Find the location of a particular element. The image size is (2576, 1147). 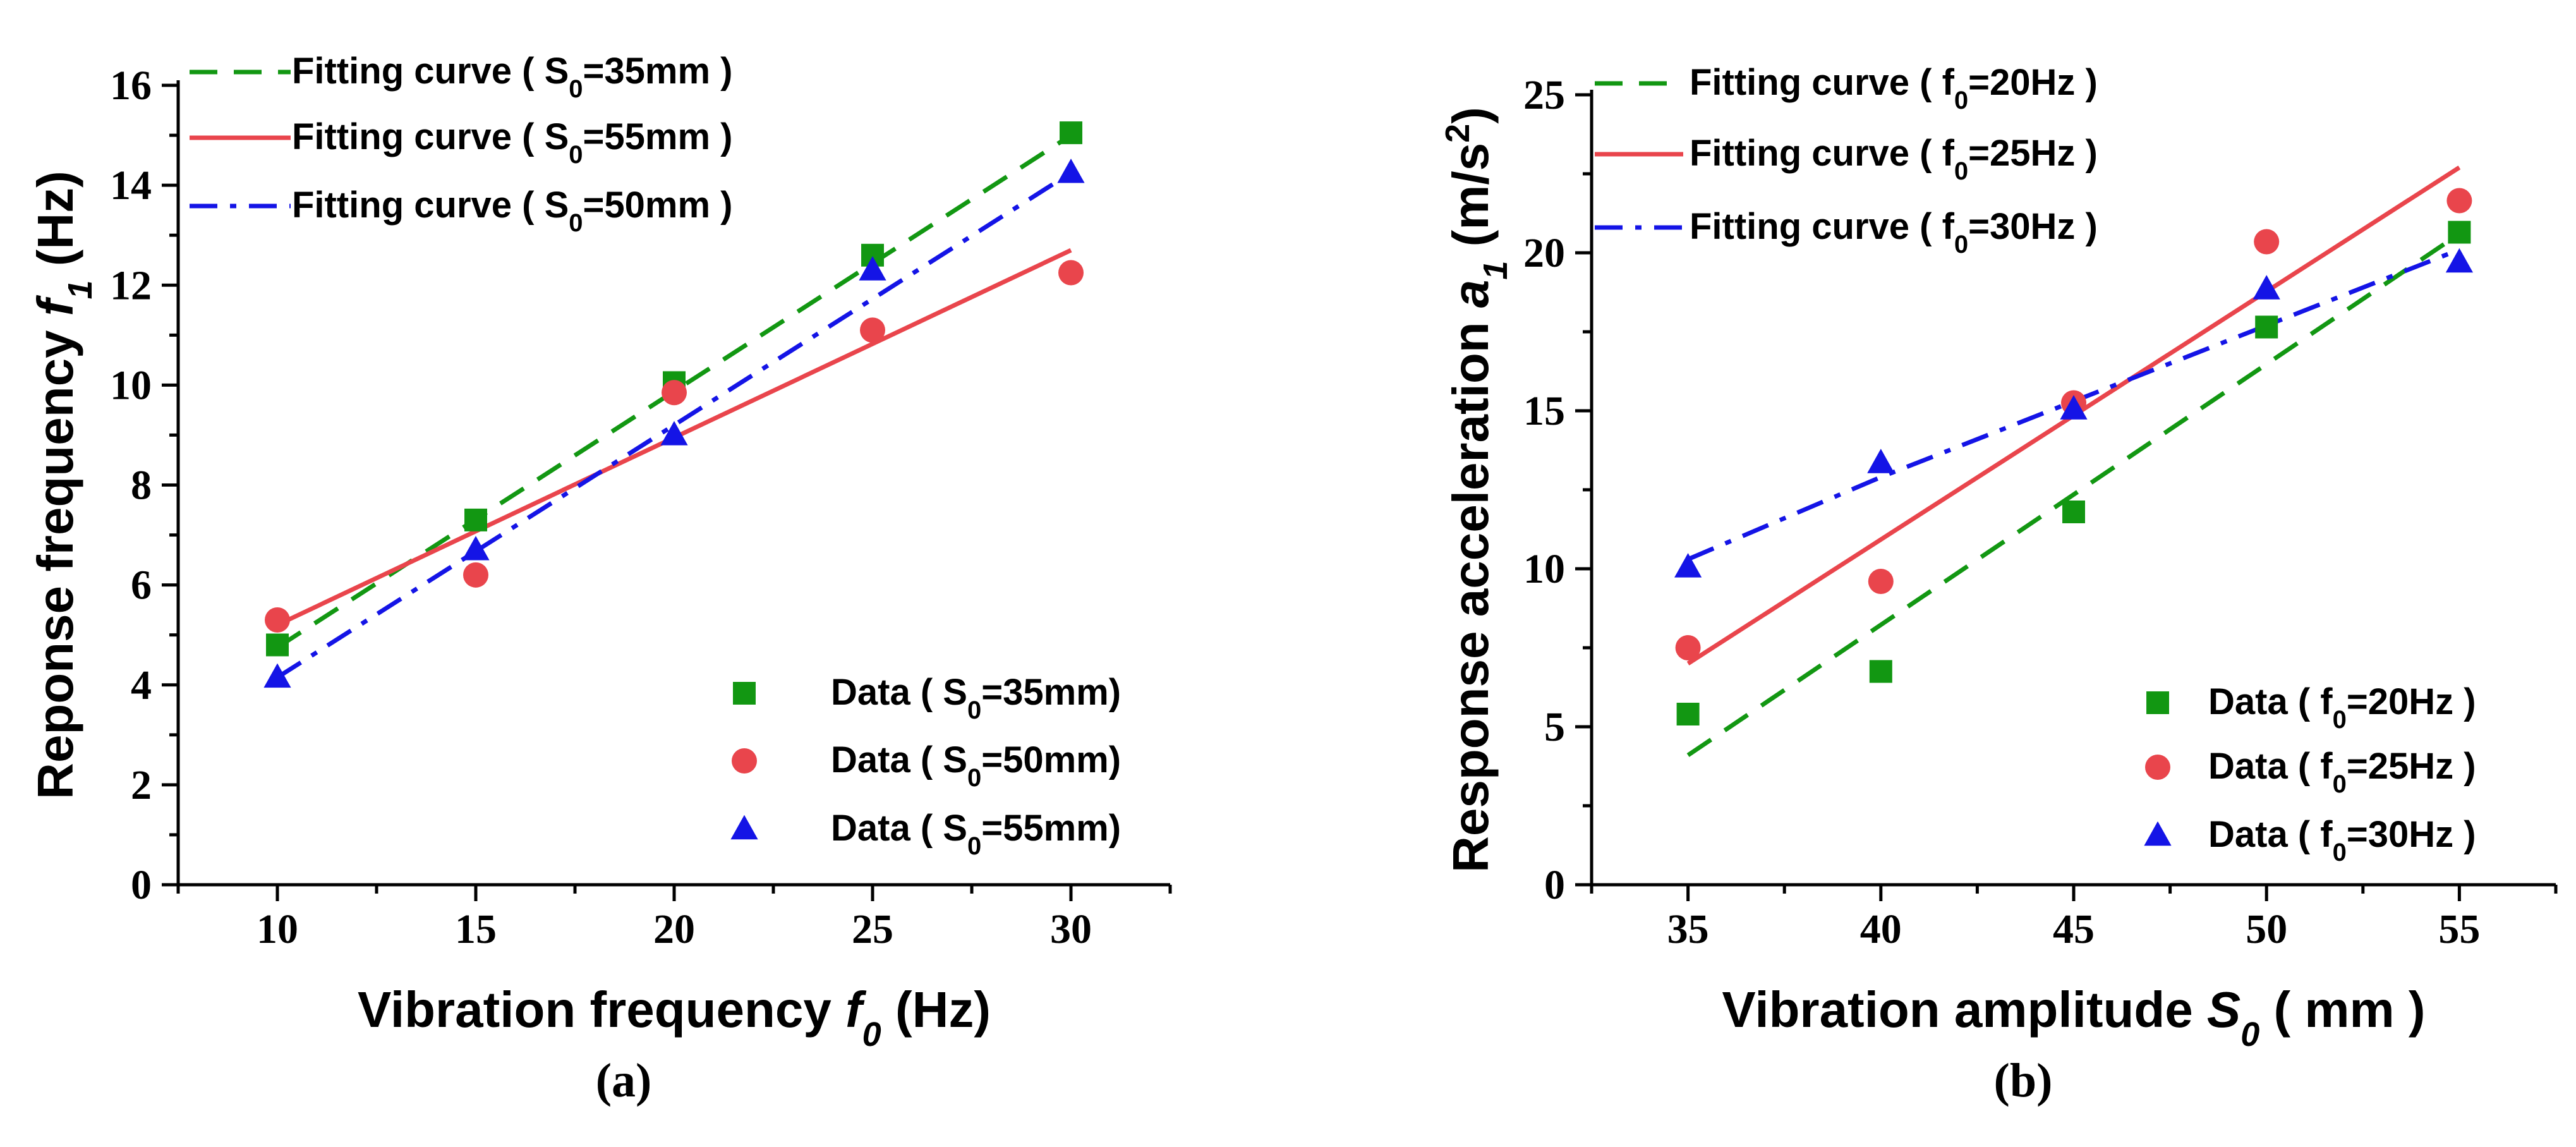

legend-text-part: =20Hz ) is located at coordinates (2033, 82).